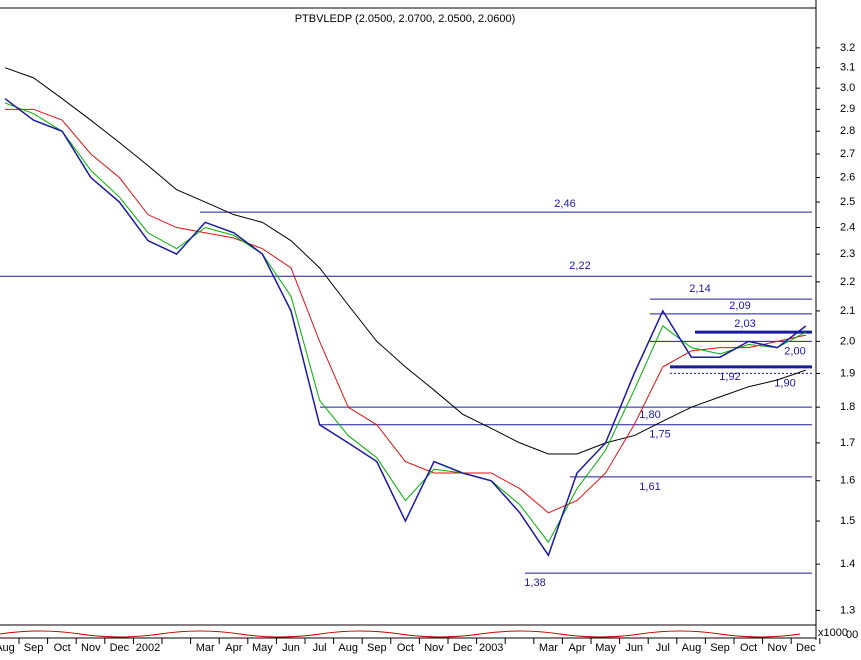 Image resolution: width=861 pixels, height=660 pixels. What do you see at coordinates (564, 204) in the screenshot?
I see `level-label: 2,46` at bounding box center [564, 204].